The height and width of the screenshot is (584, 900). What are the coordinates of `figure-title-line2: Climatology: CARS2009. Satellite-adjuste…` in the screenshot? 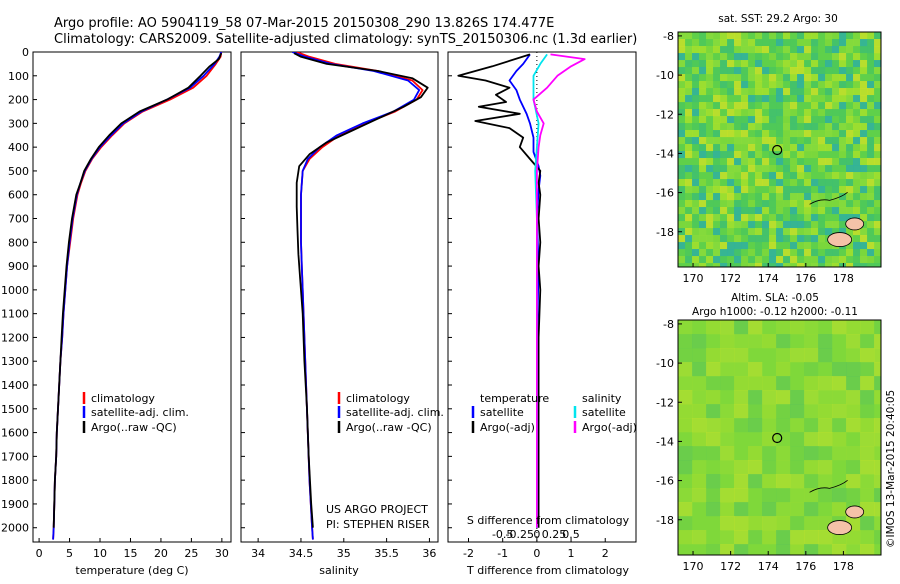 It's located at (345, 39).